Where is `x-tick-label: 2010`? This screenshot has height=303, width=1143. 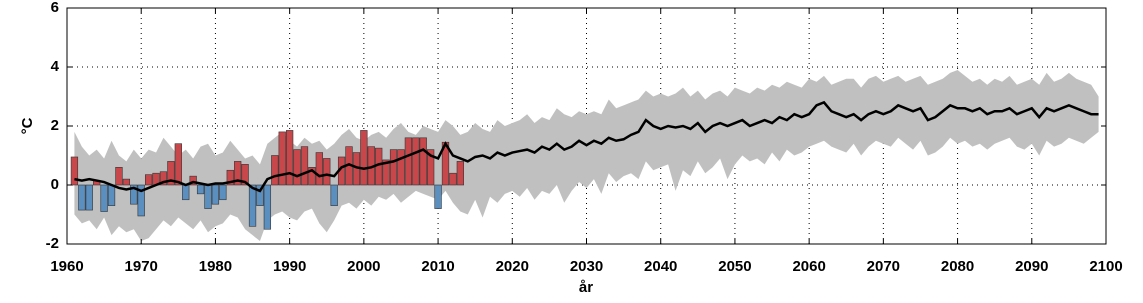
x-tick-label: 2010 is located at coordinates (437, 266).